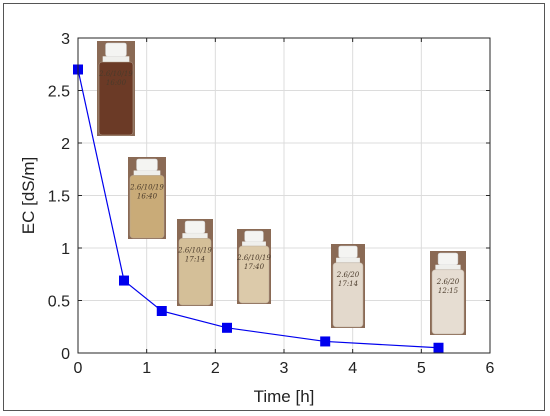 The width and height of the screenshot is (550, 416). Describe the element at coordinates (78, 368) in the screenshot. I see `x-tick-label: 0` at that location.